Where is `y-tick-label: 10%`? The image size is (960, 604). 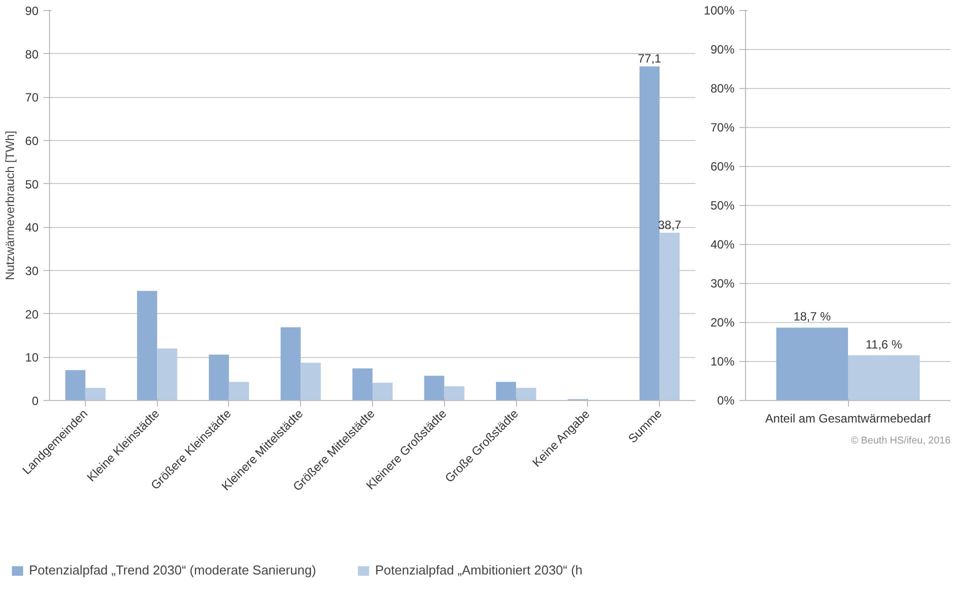 y-tick-label: 10% is located at coordinates (722, 361).